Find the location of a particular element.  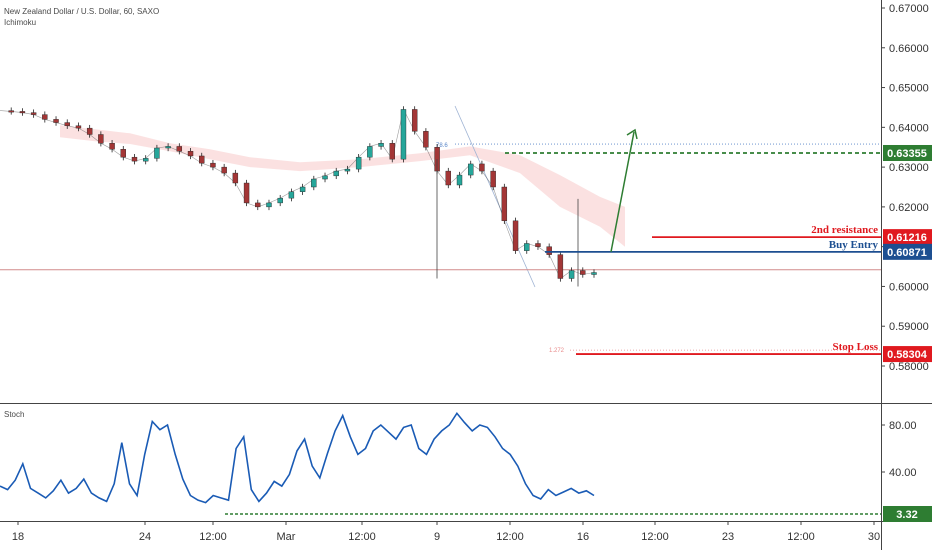

cloud-band is located at coordinates (342, 186).